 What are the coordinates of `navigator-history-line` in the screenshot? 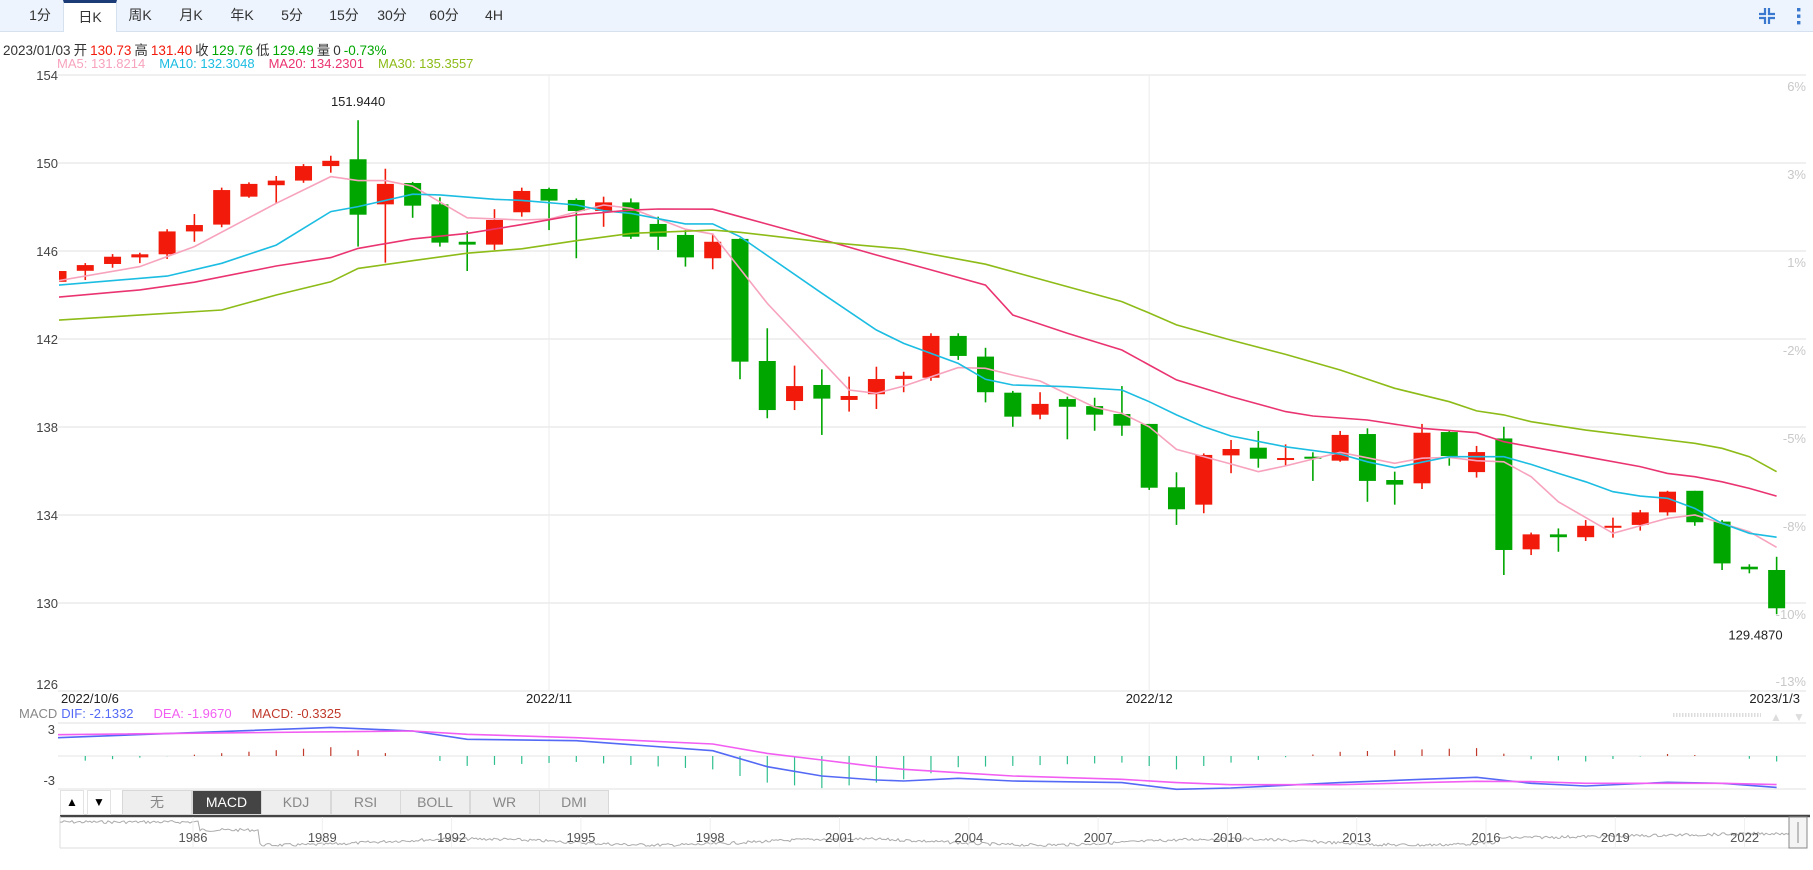 It's located at (925, 833).